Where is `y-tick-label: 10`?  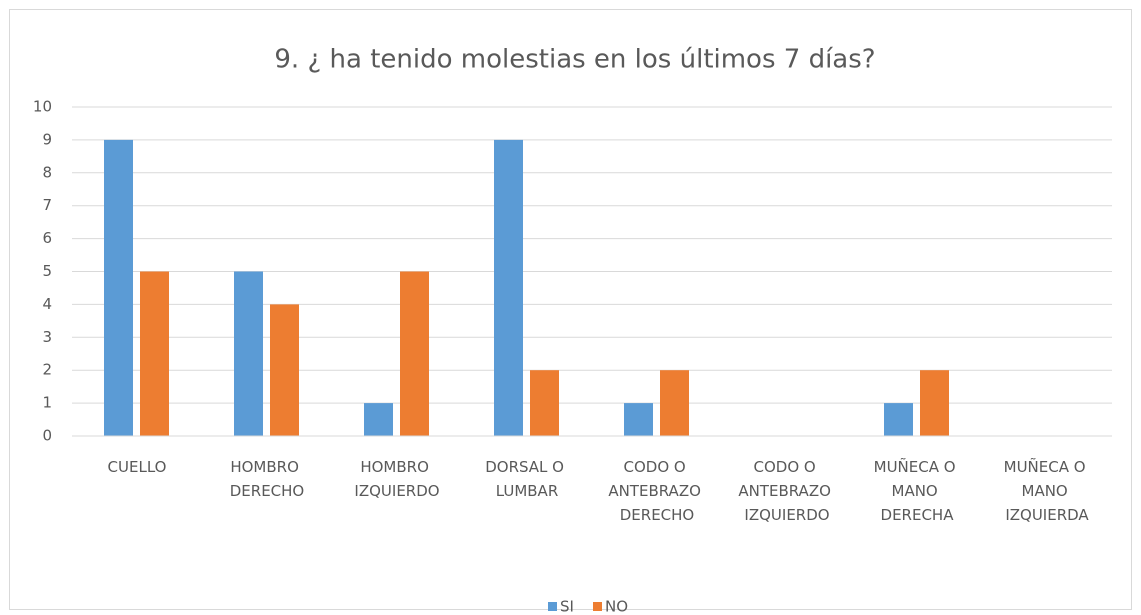 y-tick-label: 10 is located at coordinates (42, 107).